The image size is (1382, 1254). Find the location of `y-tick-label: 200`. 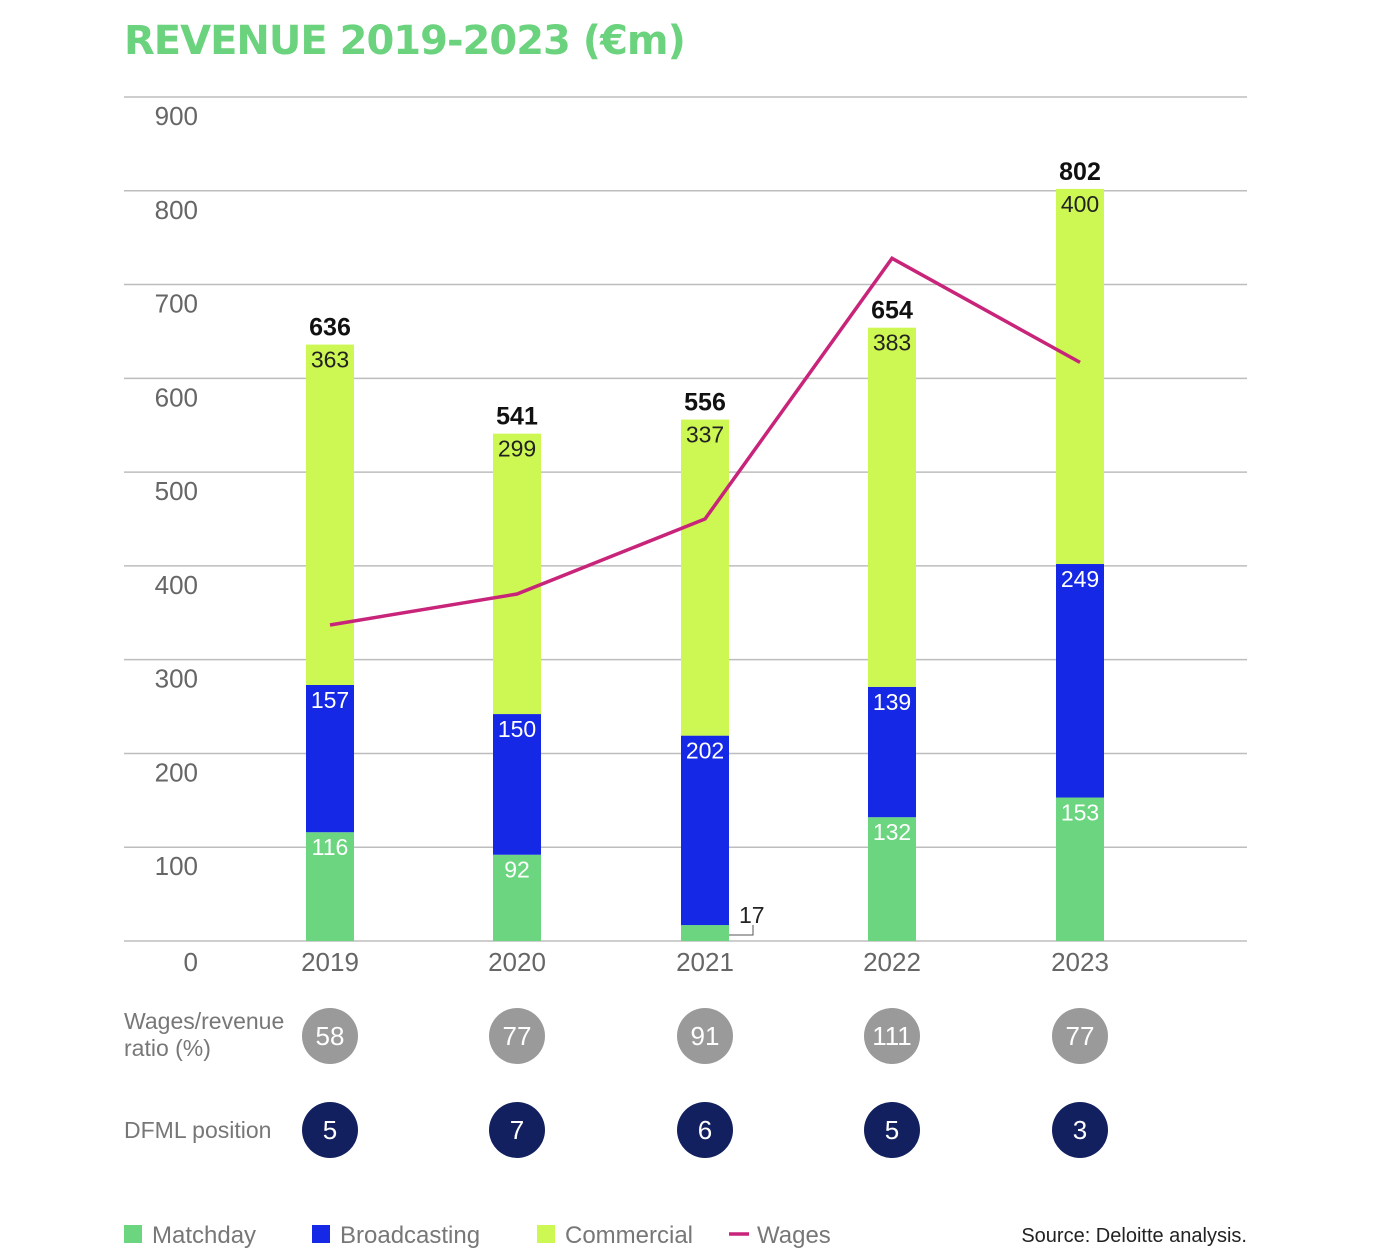

y-tick-label: 200 is located at coordinates (176, 772).